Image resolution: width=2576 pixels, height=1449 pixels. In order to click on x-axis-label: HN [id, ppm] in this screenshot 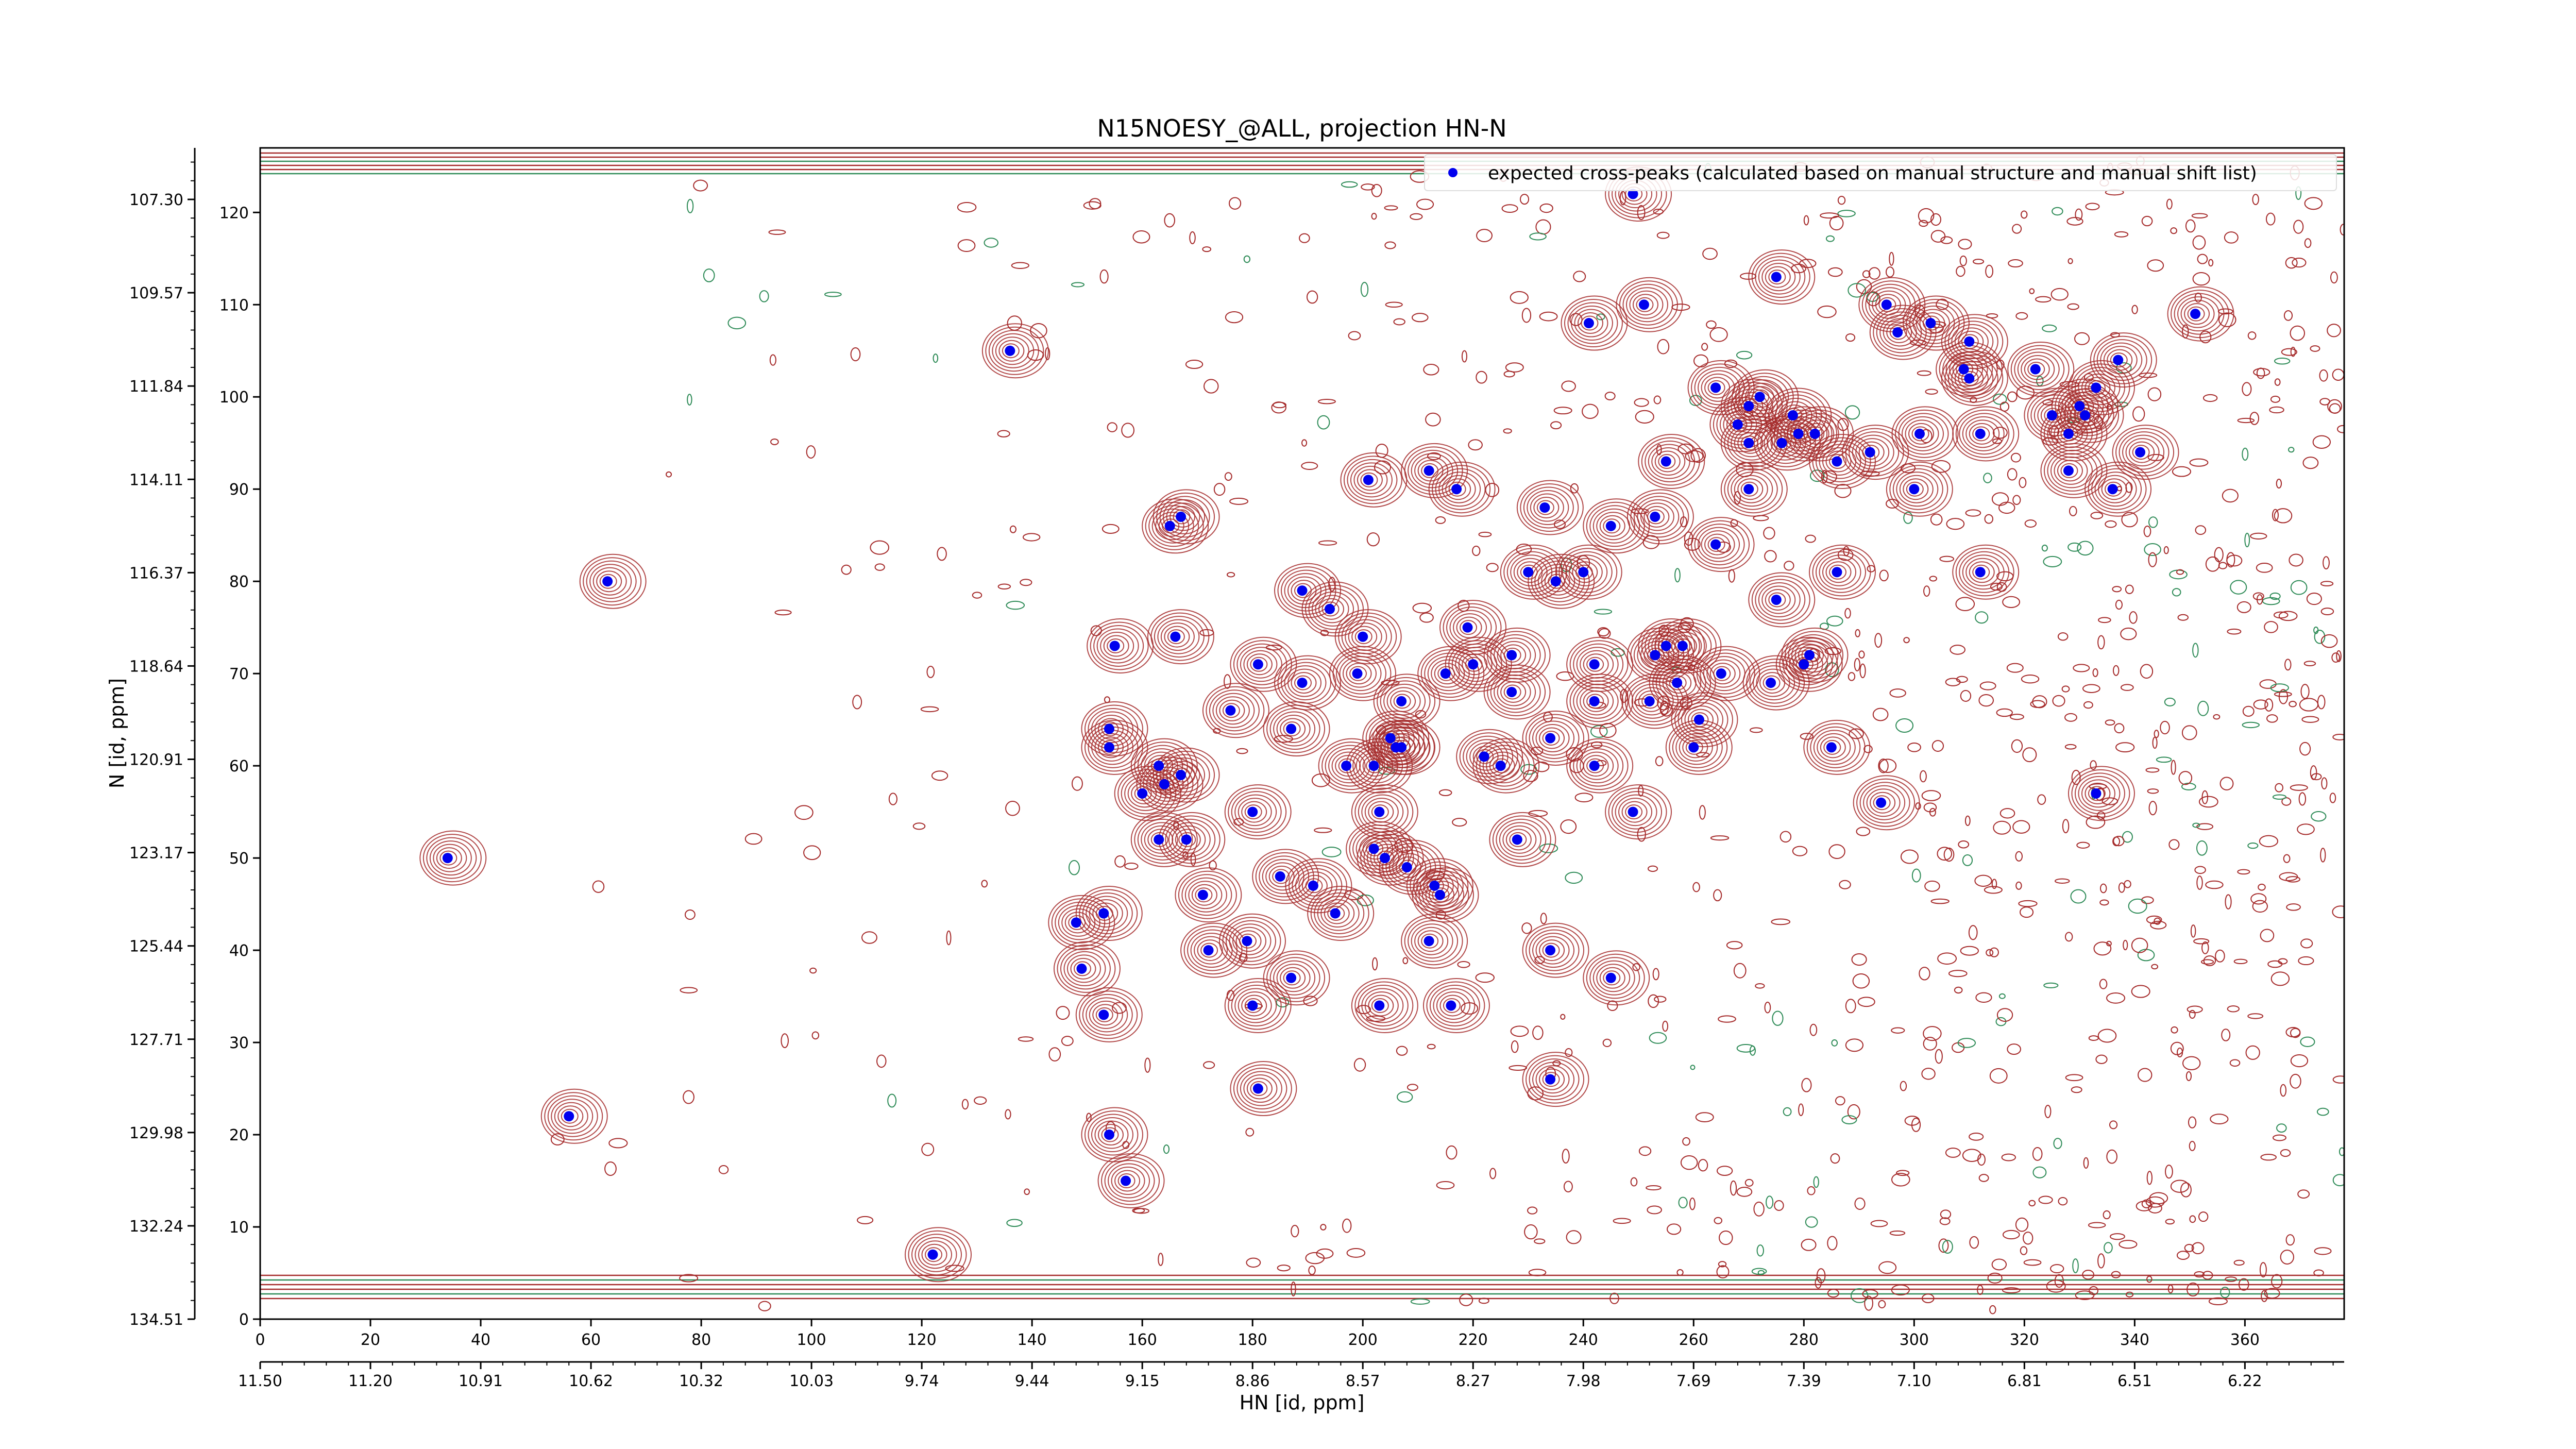, I will do `click(1302, 1402)`.